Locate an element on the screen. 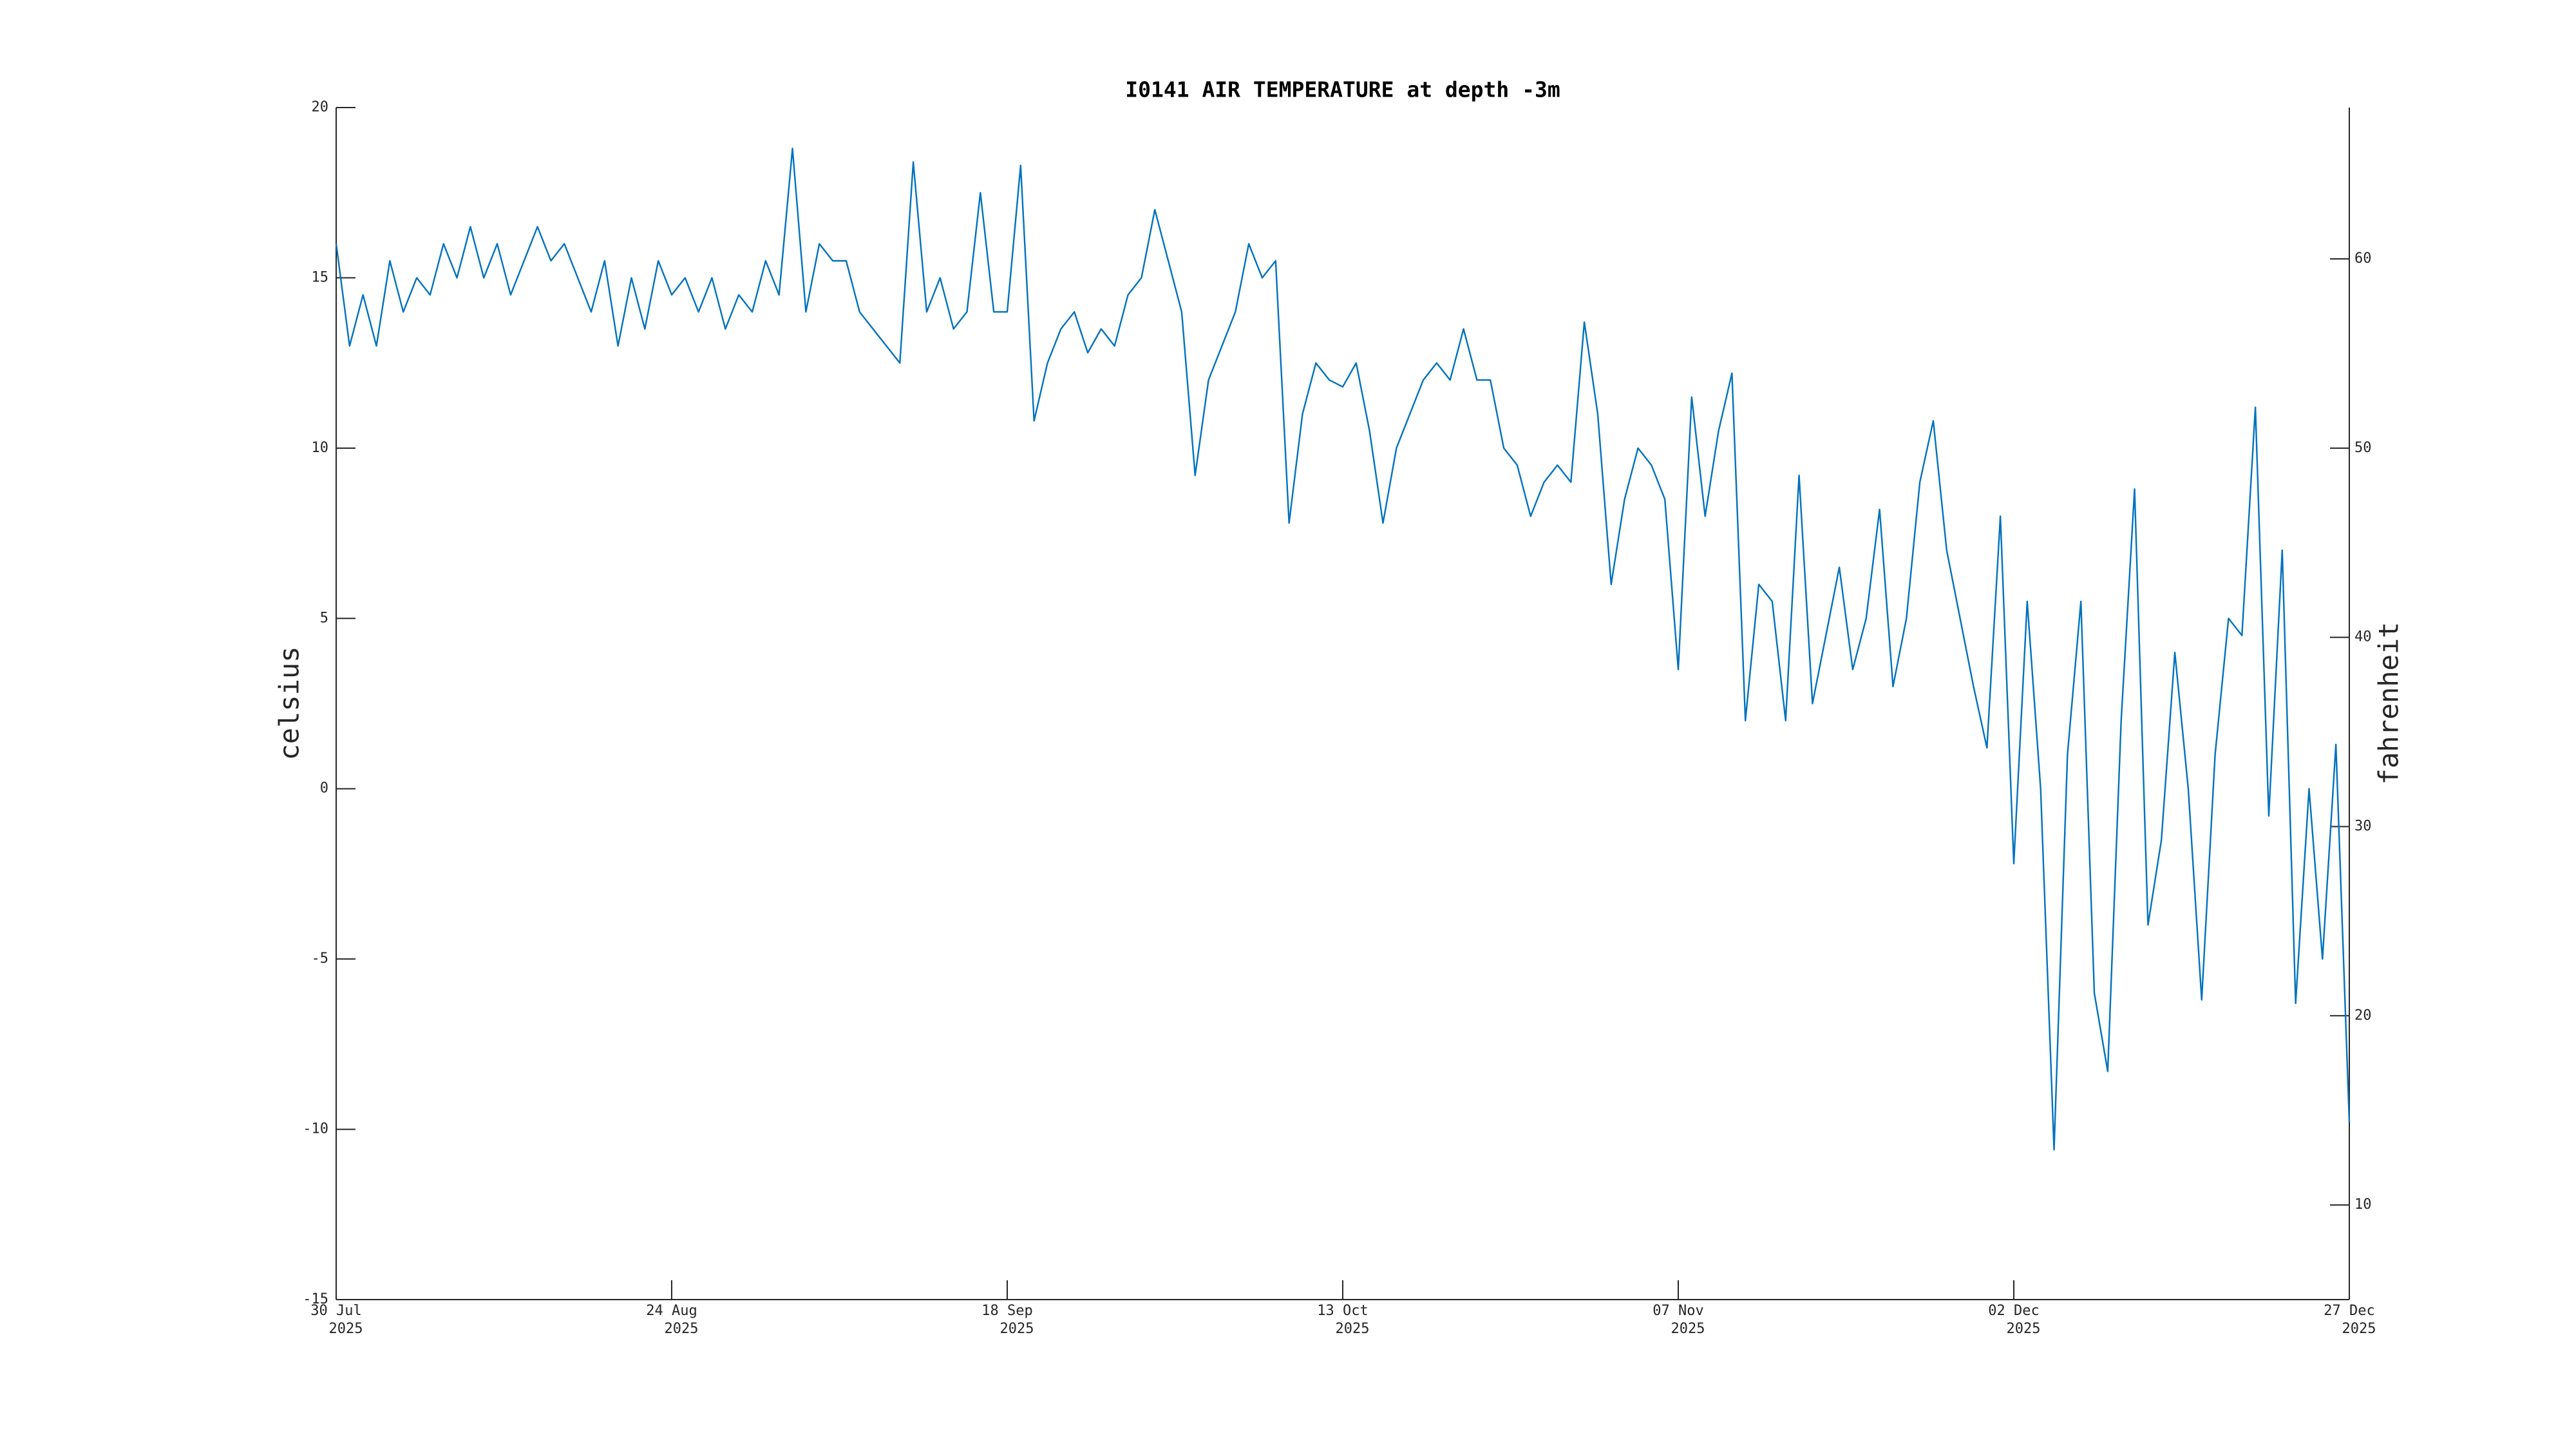  chart-title: I0141 AIR TEMPERATURE at depth -3m is located at coordinates (1343, 89).